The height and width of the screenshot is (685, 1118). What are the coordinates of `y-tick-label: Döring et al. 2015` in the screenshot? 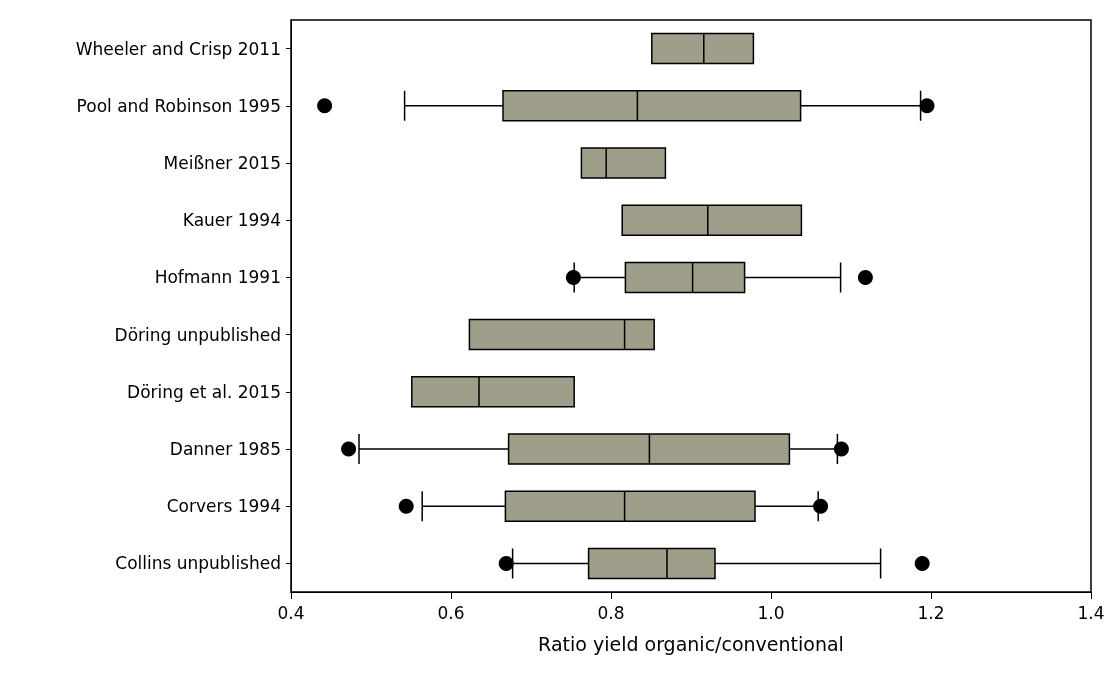 It's located at (204, 391).